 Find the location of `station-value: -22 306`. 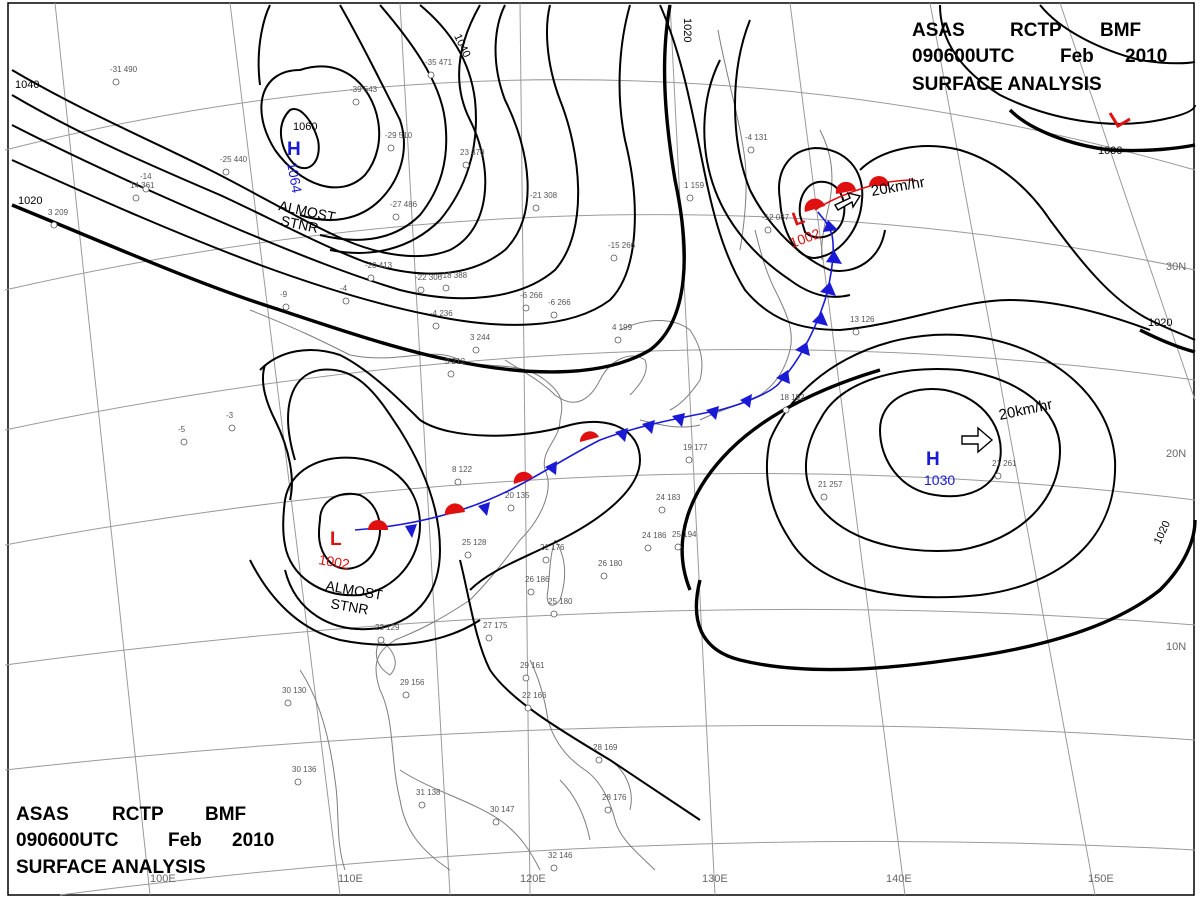

station-value: -22 306 is located at coordinates (429, 277).